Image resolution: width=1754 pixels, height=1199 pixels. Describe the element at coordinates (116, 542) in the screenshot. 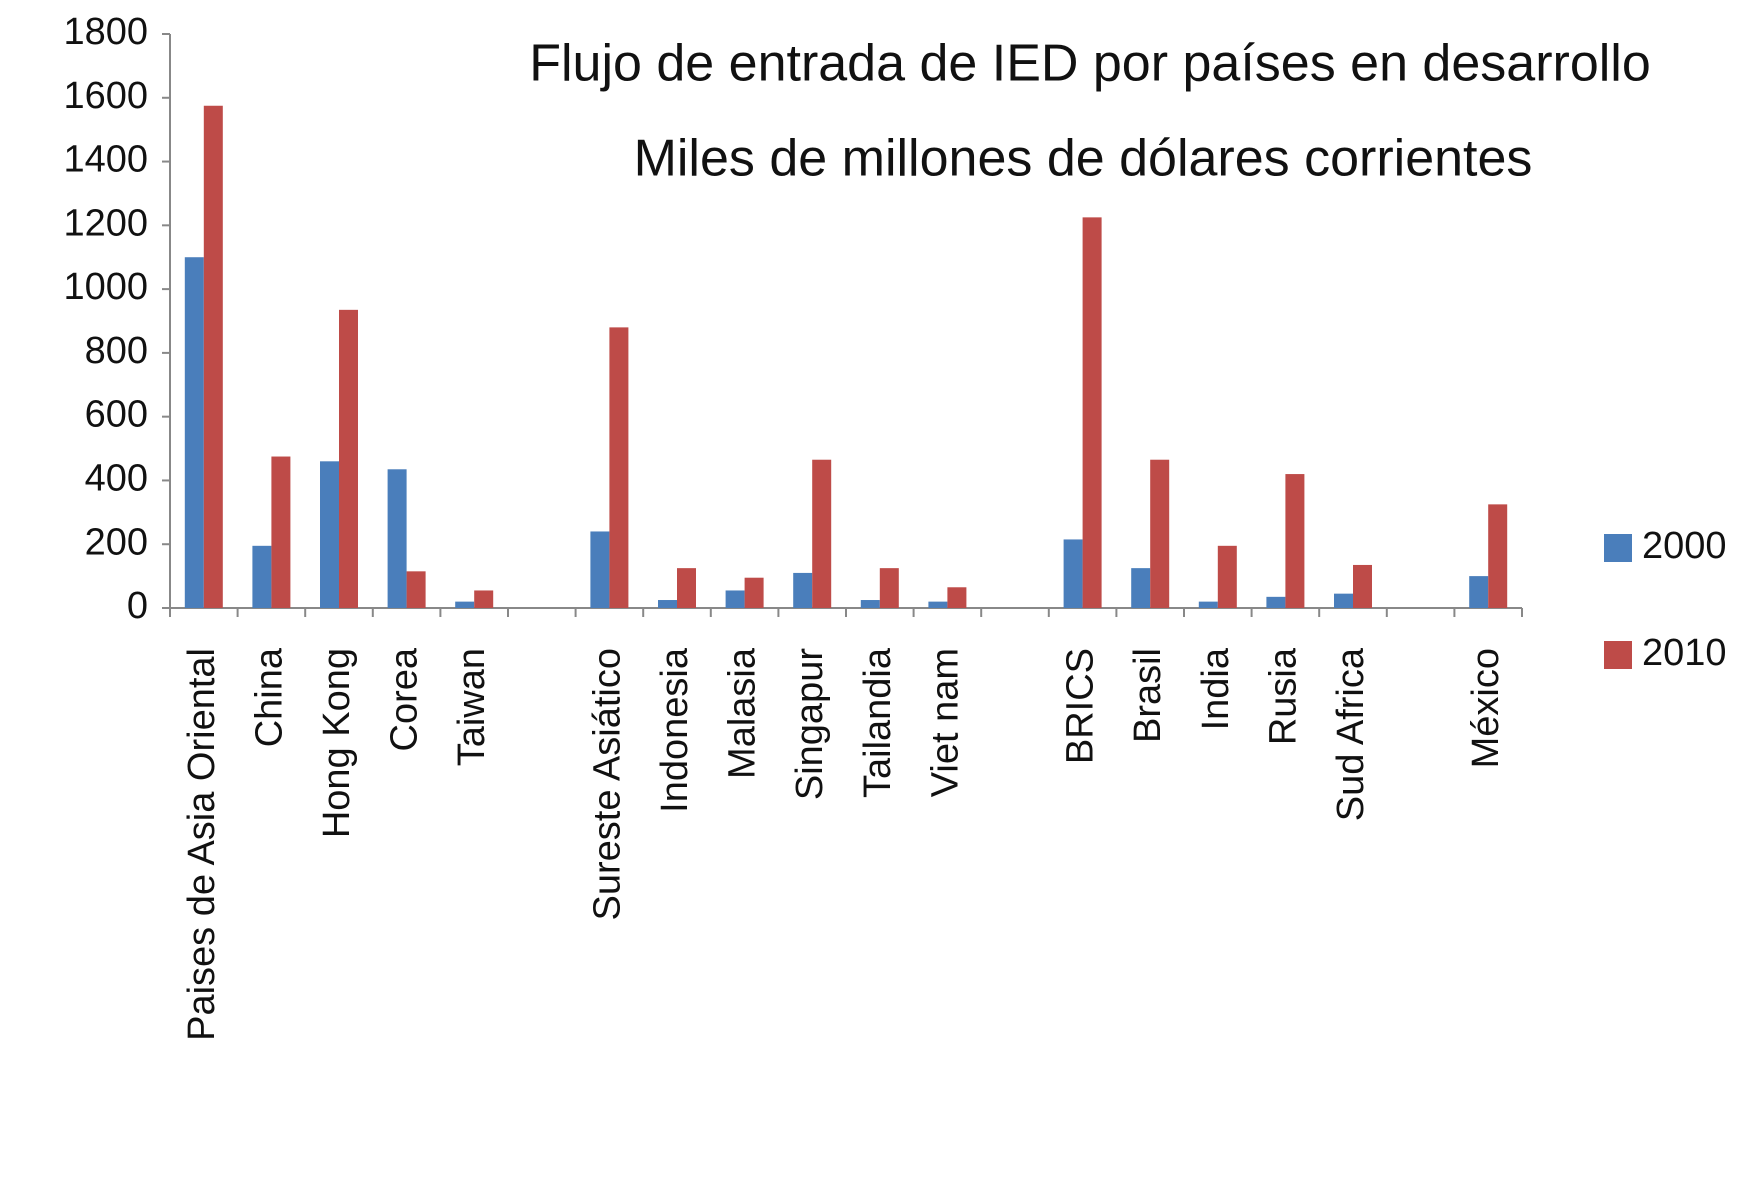

I see `y-tick-label: 200` at that location.